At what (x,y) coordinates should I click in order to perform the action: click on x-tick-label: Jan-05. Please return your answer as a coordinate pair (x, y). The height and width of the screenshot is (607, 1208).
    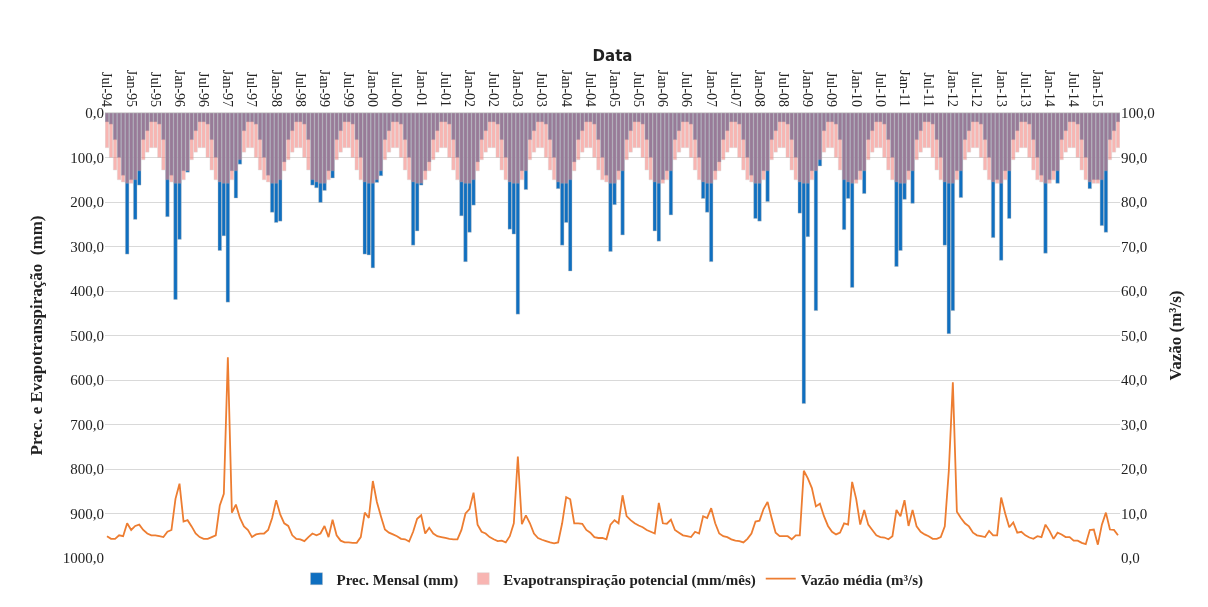
    Looking at the image, I should click on (614, 88).